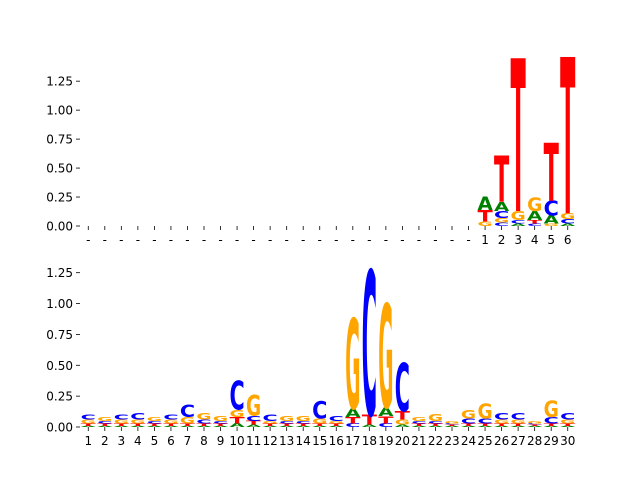 The image size is (640, 480). I want to click on y-tick-label: 1.25, so click(59, 273).